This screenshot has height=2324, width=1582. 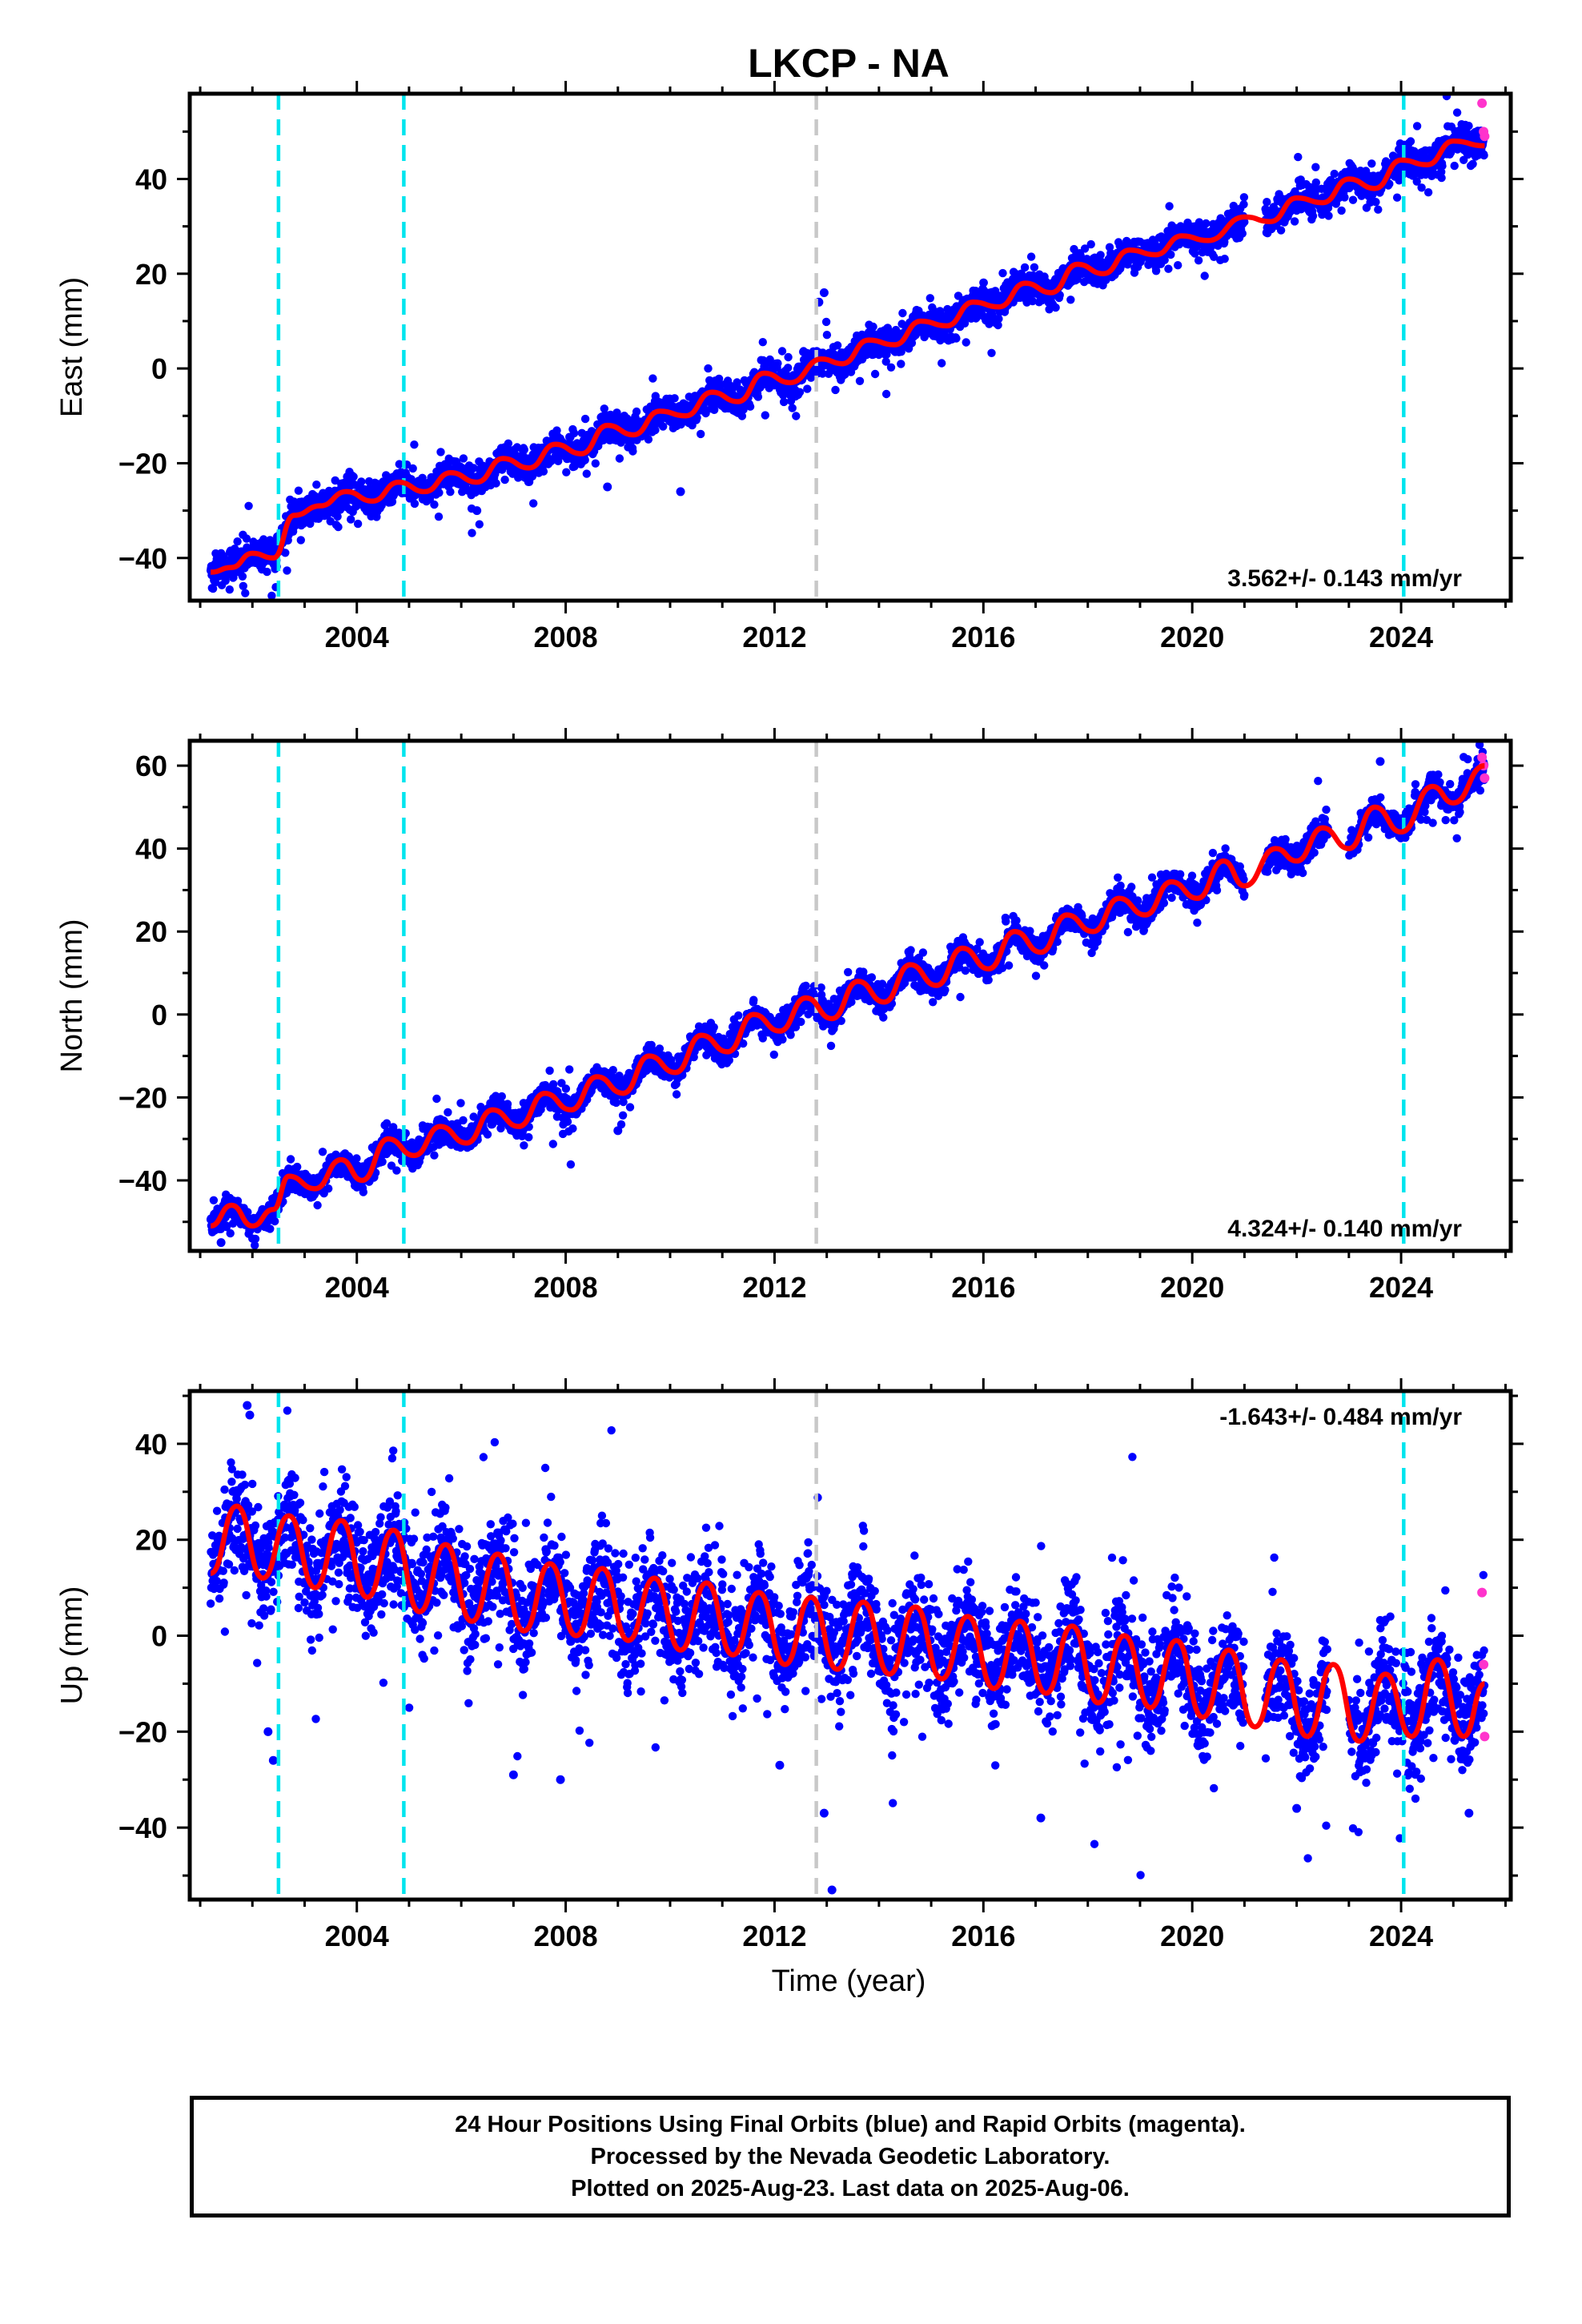 What do you see at coordinates (357, 637) in the screenshot?
I see `east-x-tick-label: 2004` at bounding box center [357, 637].